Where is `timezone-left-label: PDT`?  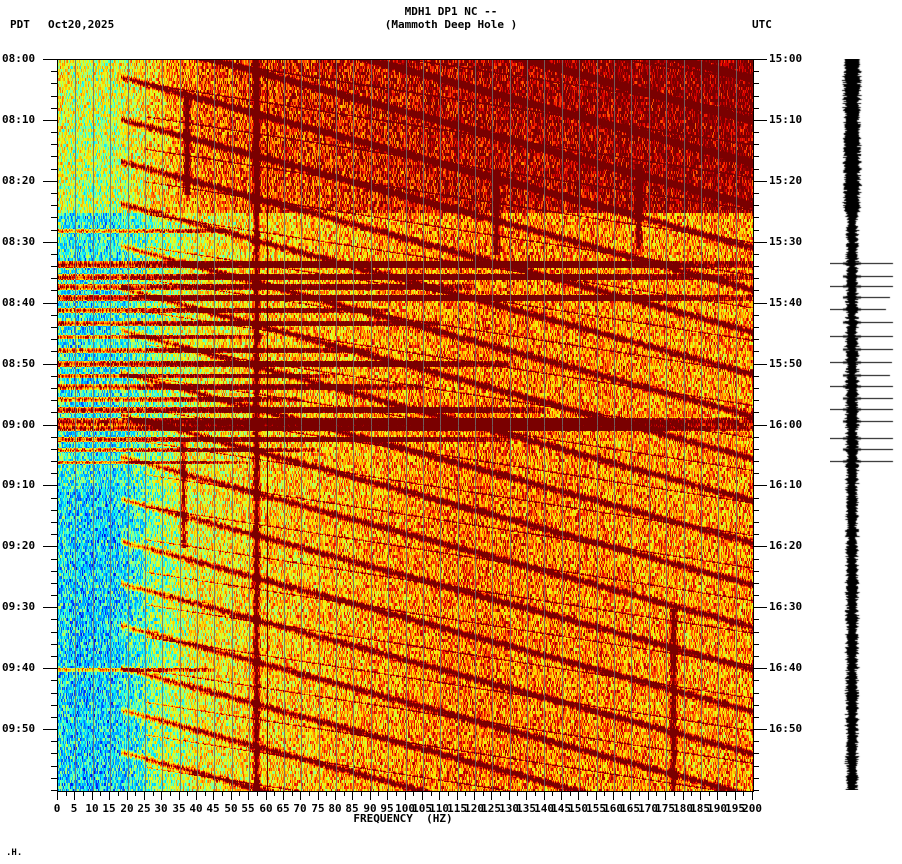 timezone-left-label: PDT is located at coordinates (20, 24).